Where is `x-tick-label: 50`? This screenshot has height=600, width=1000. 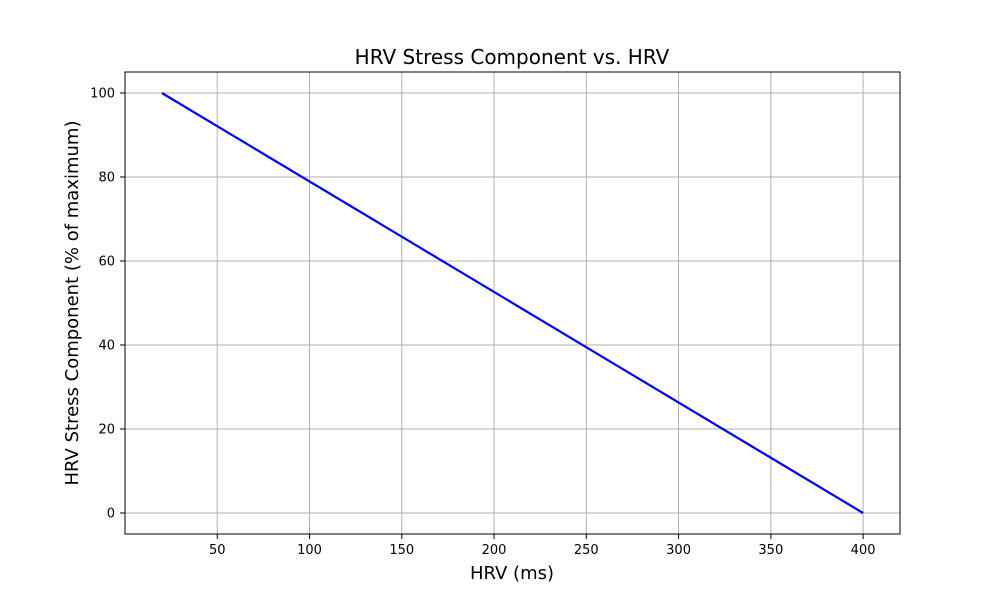 x-tick-label: 50 is located at coordinates (217, 550).